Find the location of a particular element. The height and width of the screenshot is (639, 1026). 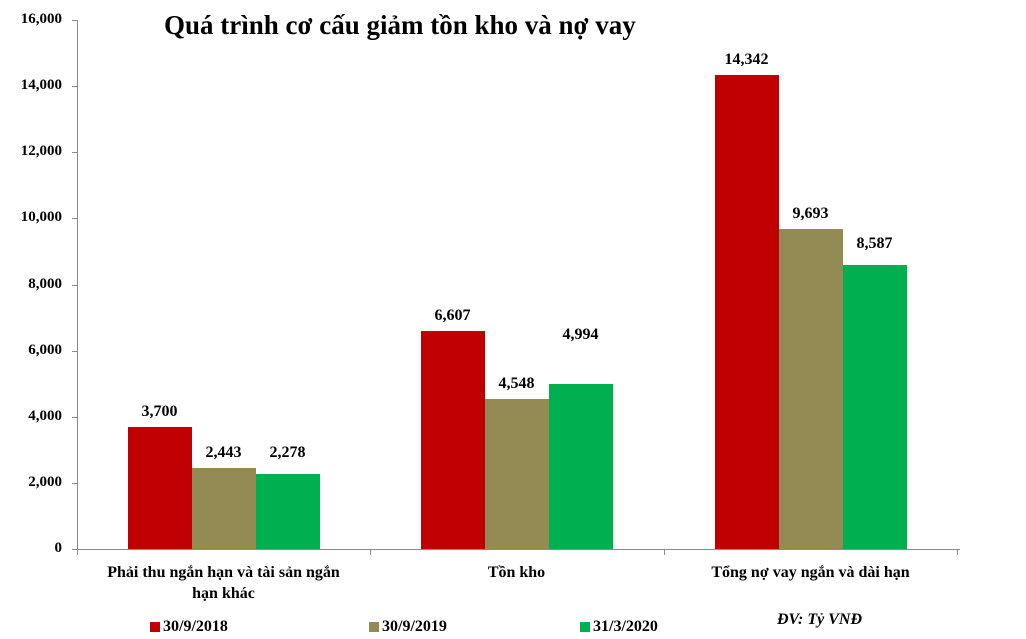

data-label: 4,994 is located at coordinates (580, 334).